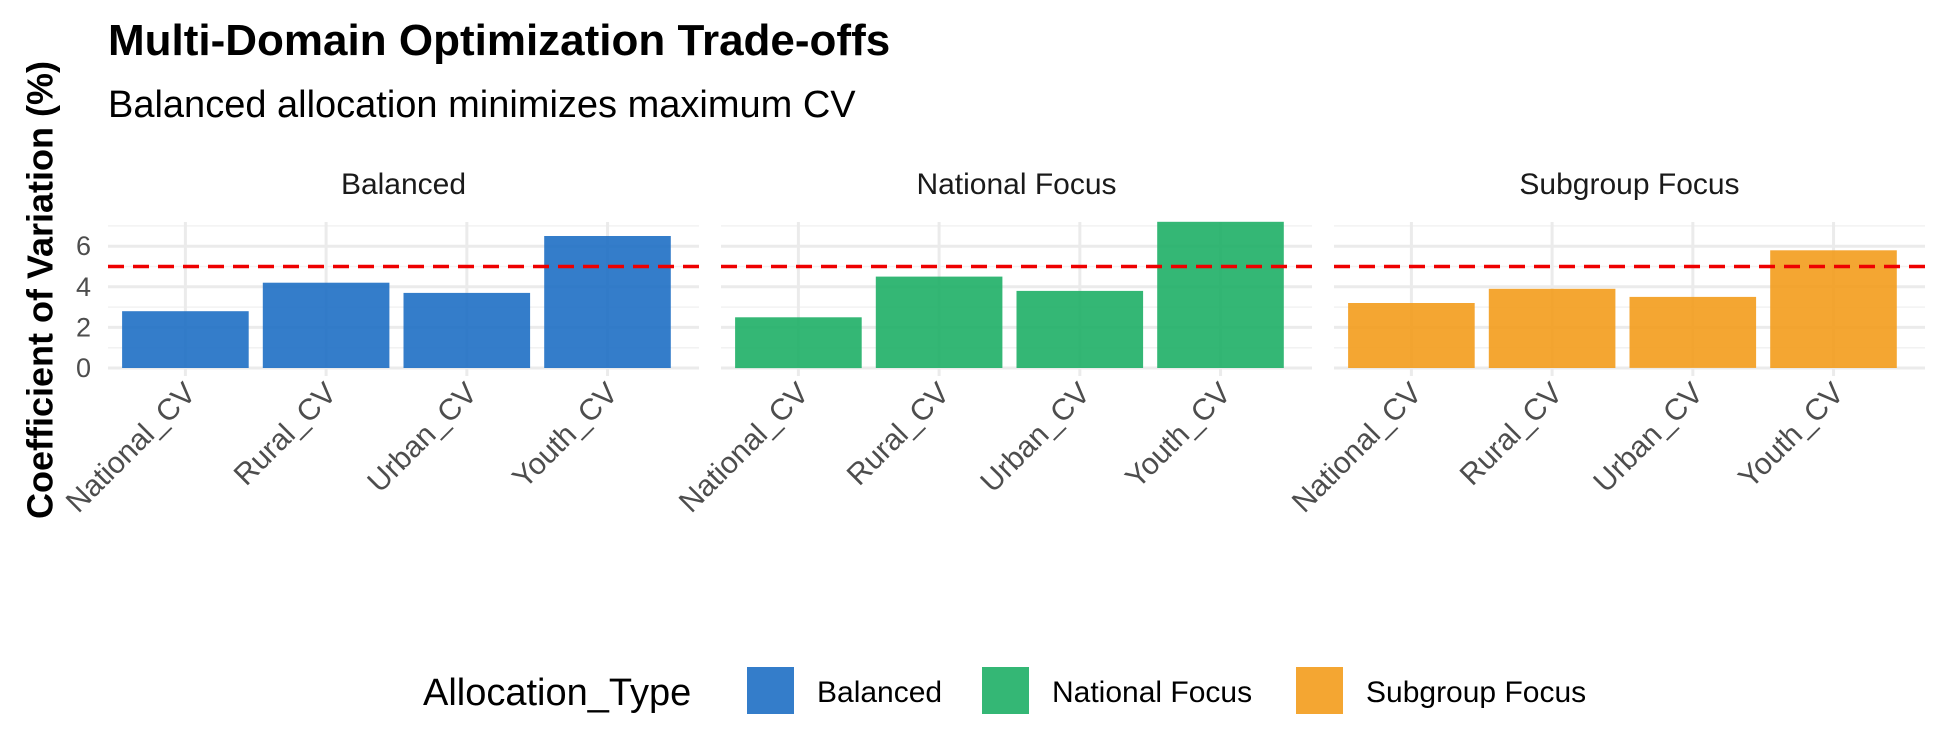 This screenshot has height=756, width=1944. I want to click on legend-swatch-subgroup-focus, so click(1319, 690).